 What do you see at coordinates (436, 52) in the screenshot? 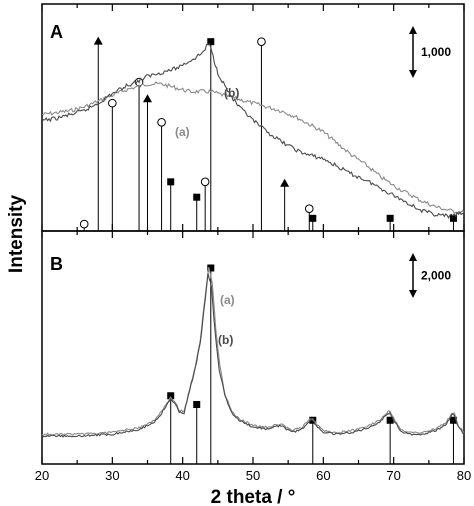
I see `scale-bar-label: 1,000` at bounding box center [436, 52].